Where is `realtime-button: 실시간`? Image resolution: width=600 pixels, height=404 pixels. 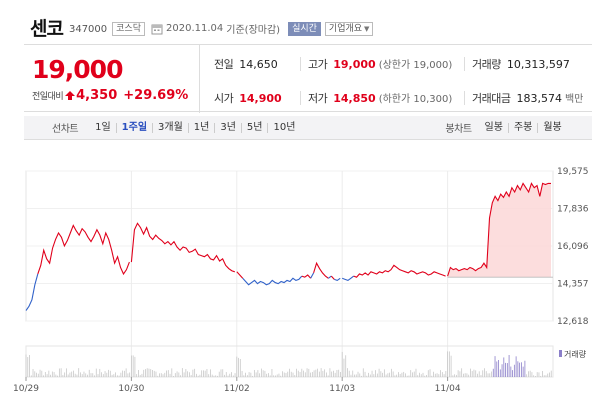 realtime-button: 실시간 is located at coordinates (304, 28).